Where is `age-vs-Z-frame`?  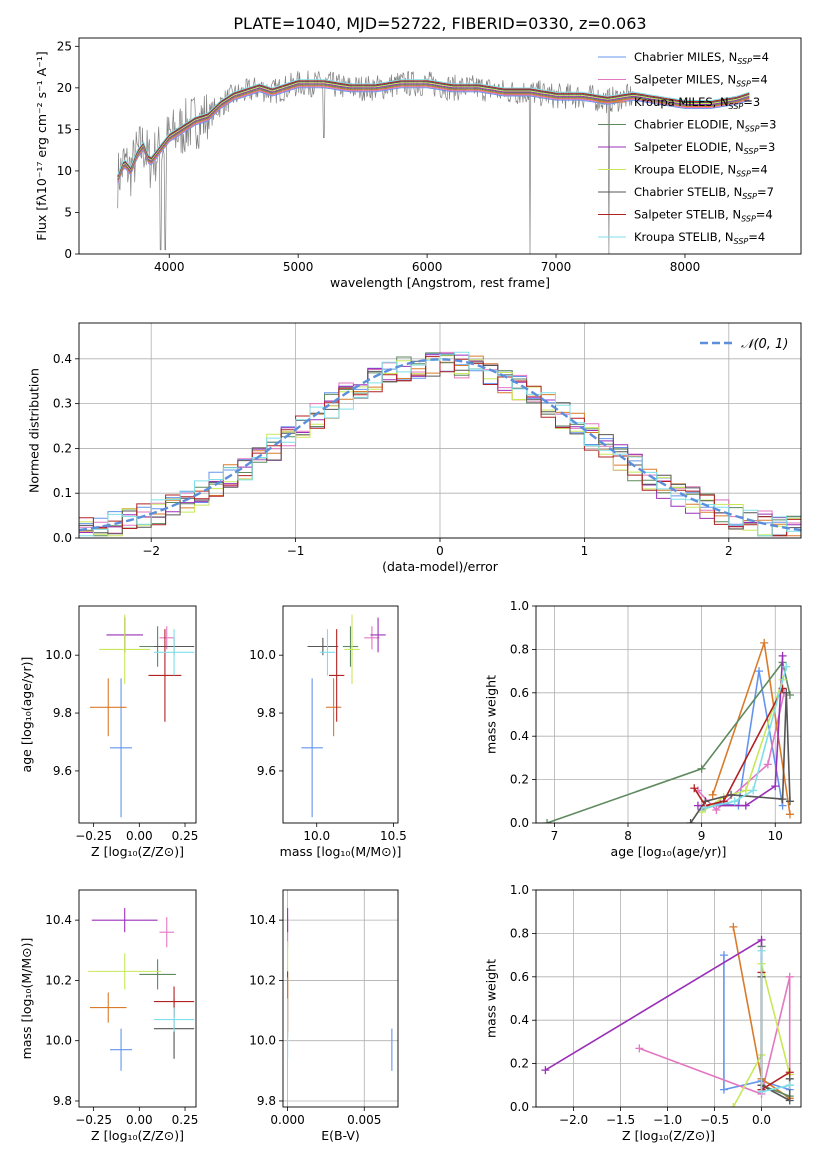
age-vs-Z-frame is located at coordinates (137, 714).